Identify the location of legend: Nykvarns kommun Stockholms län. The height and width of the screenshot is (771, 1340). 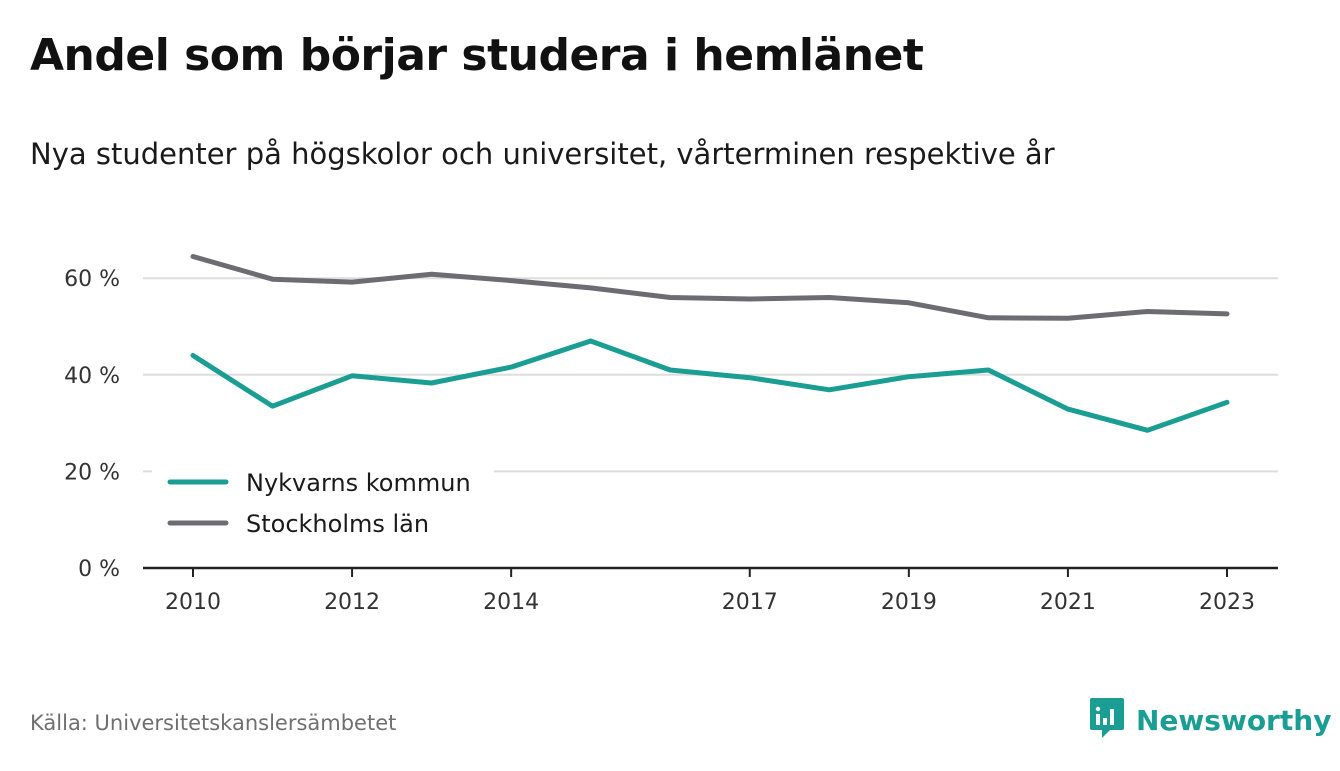
(323, 508).